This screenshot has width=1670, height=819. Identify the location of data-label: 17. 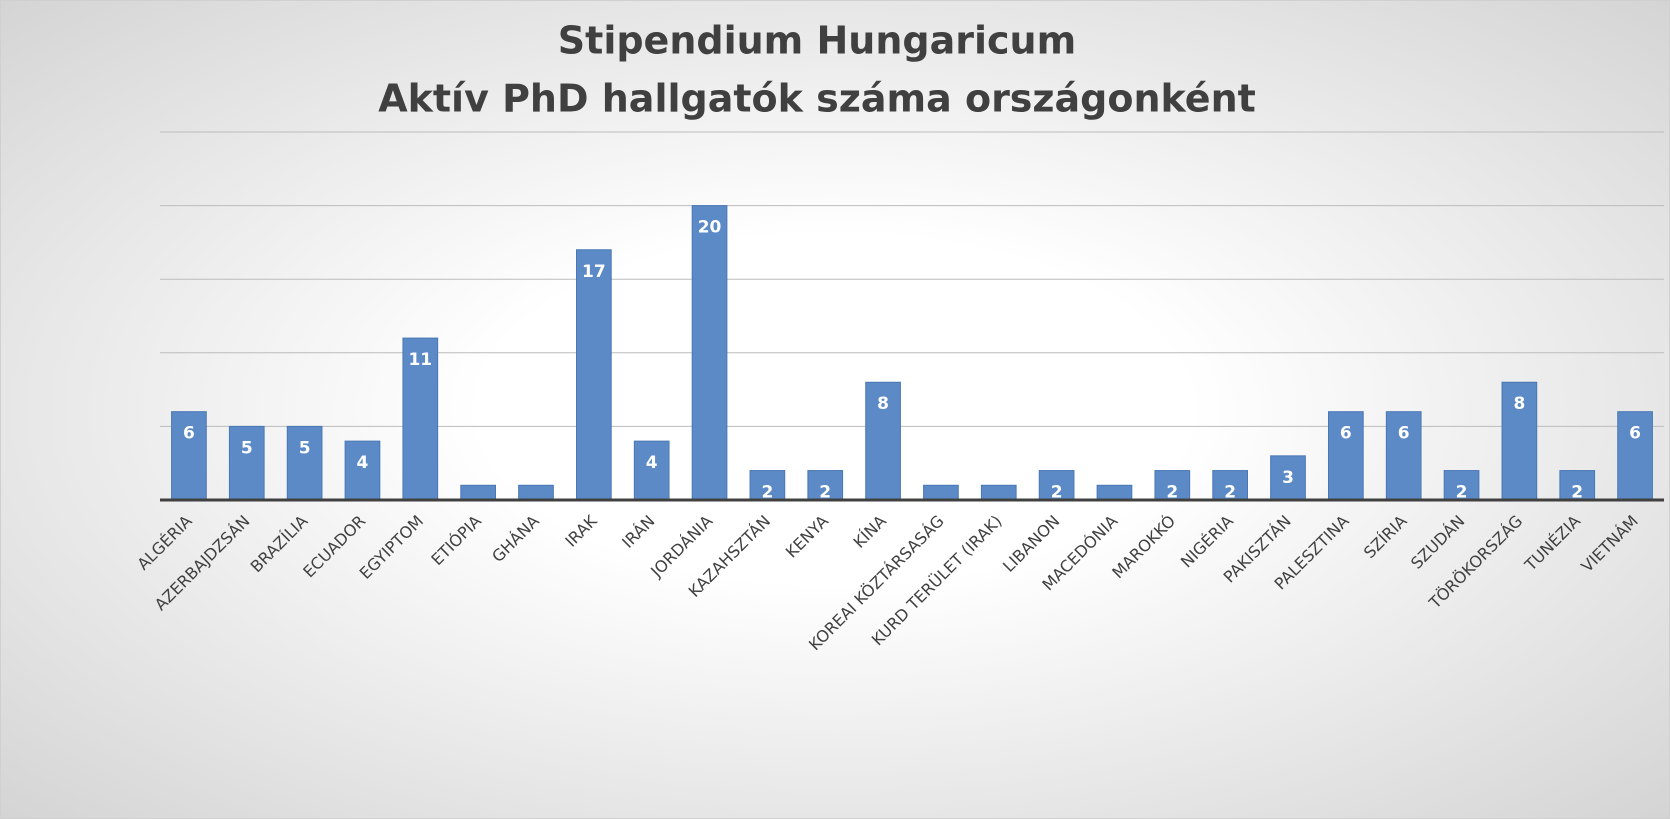
(594, 272).